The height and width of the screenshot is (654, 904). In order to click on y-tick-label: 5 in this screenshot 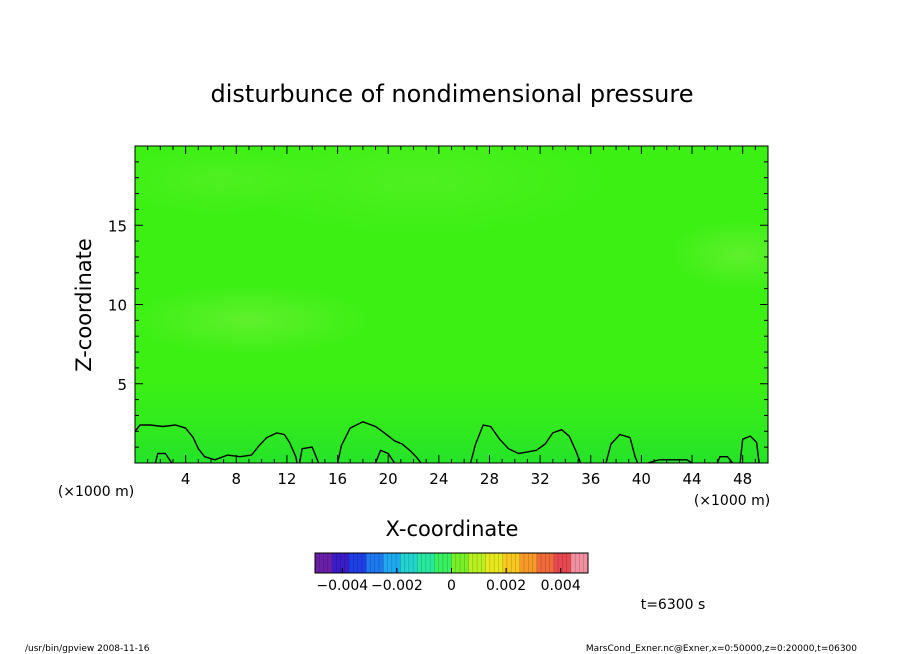, I will do `click(122, 385)`.